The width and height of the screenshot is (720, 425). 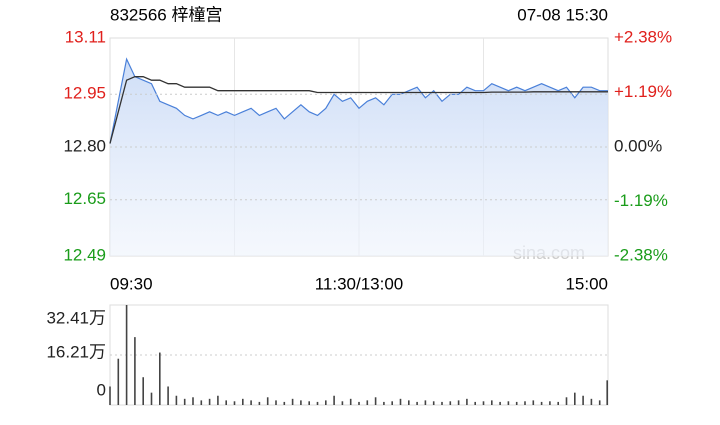 I want to click on y2-tick-label: +2.38%, so click(x=643, y=36).